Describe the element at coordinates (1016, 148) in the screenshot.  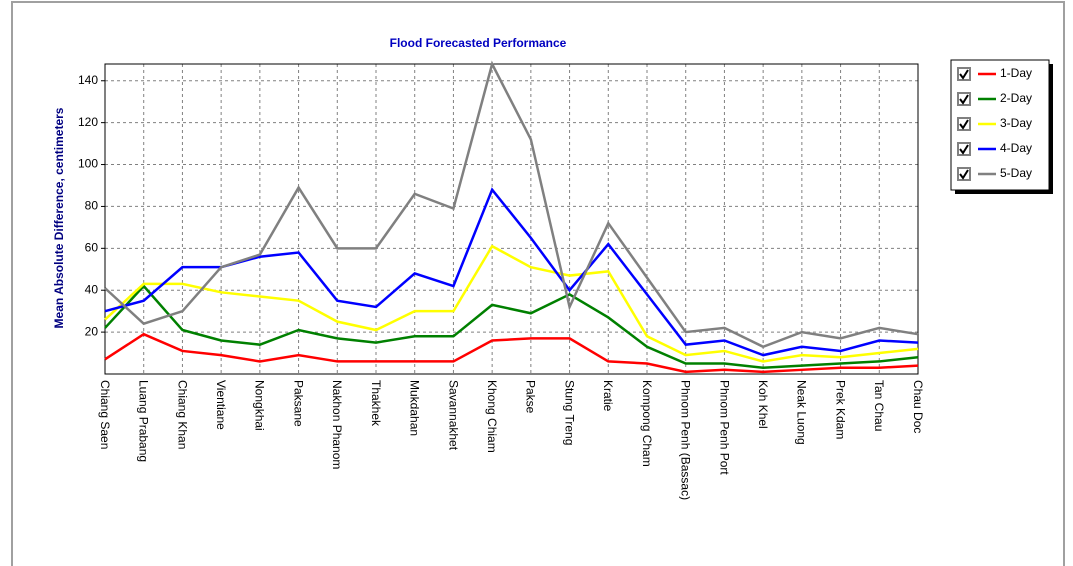
I see `legend-label: 4-Day` at that location.